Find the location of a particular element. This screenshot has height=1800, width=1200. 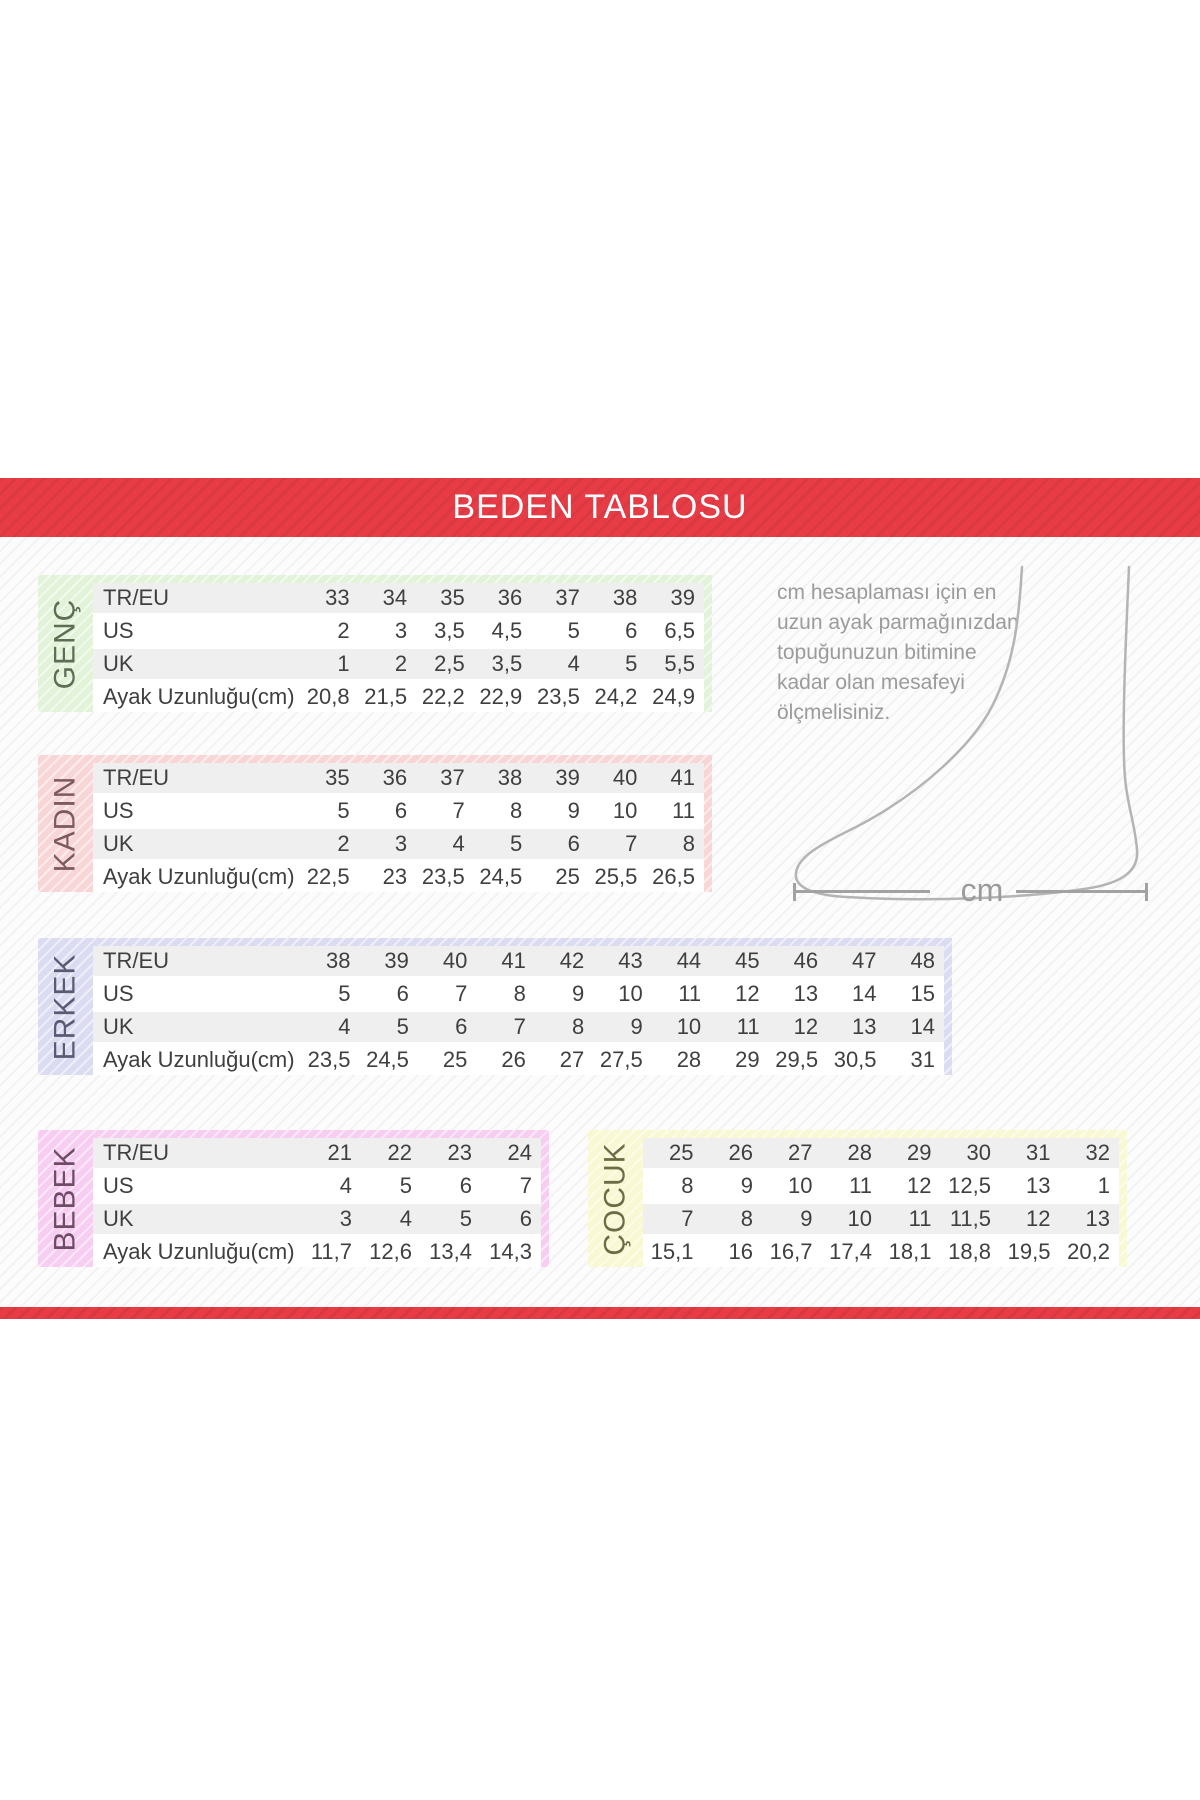

size-value: 20,8 is located at coordinates (330, 695).